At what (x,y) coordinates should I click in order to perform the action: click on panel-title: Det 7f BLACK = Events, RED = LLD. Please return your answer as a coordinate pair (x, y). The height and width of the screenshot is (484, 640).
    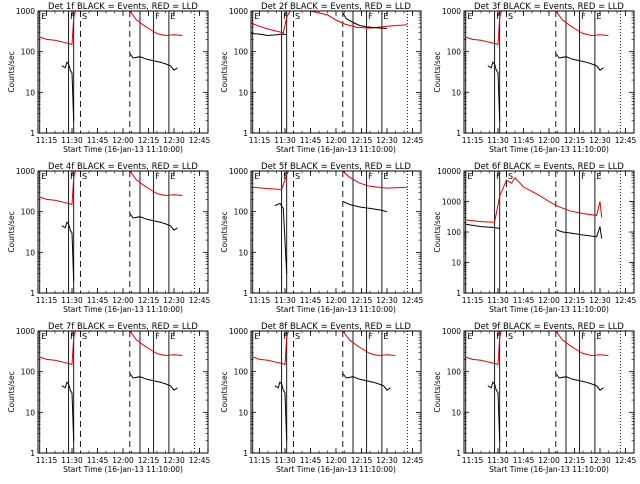
    Looking at the image, I should click on (123, 327).